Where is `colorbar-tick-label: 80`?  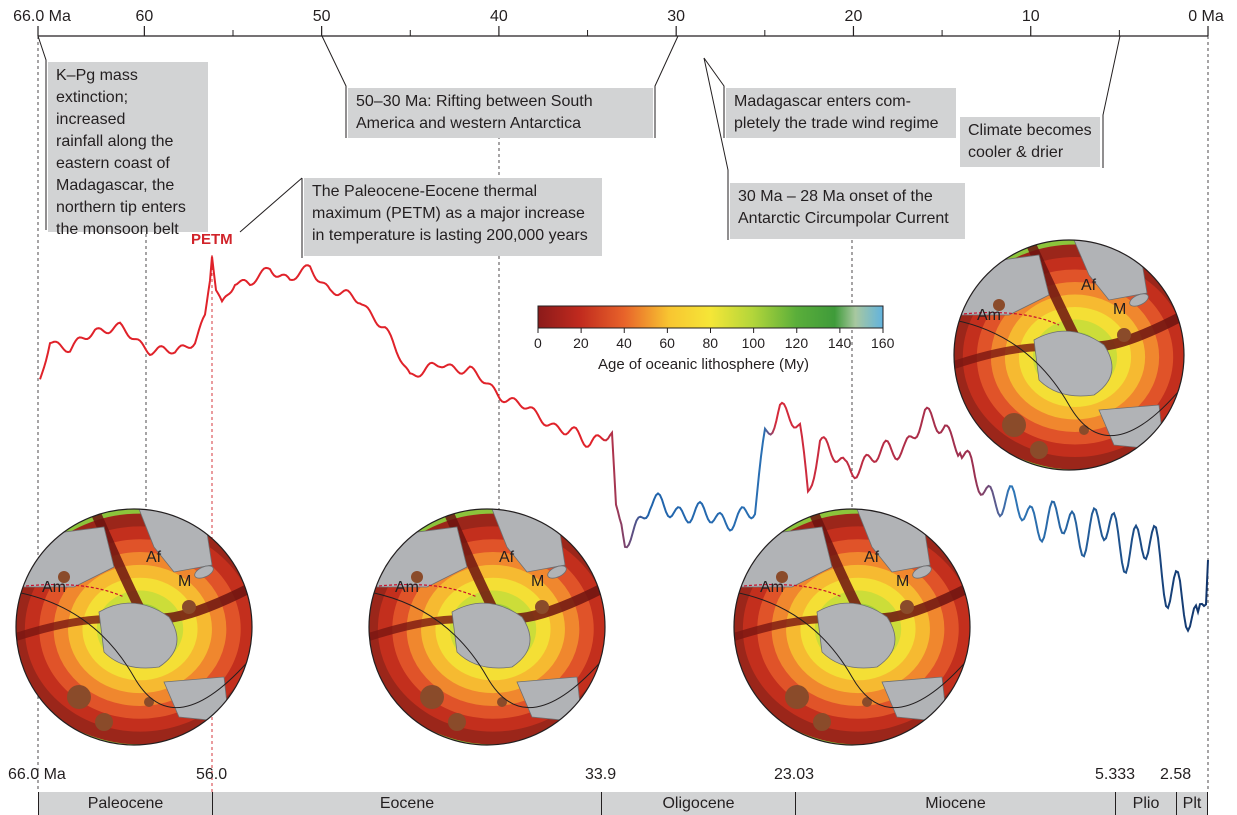
colorbar-tick-label: 80 is located at coordinates (710, 343).